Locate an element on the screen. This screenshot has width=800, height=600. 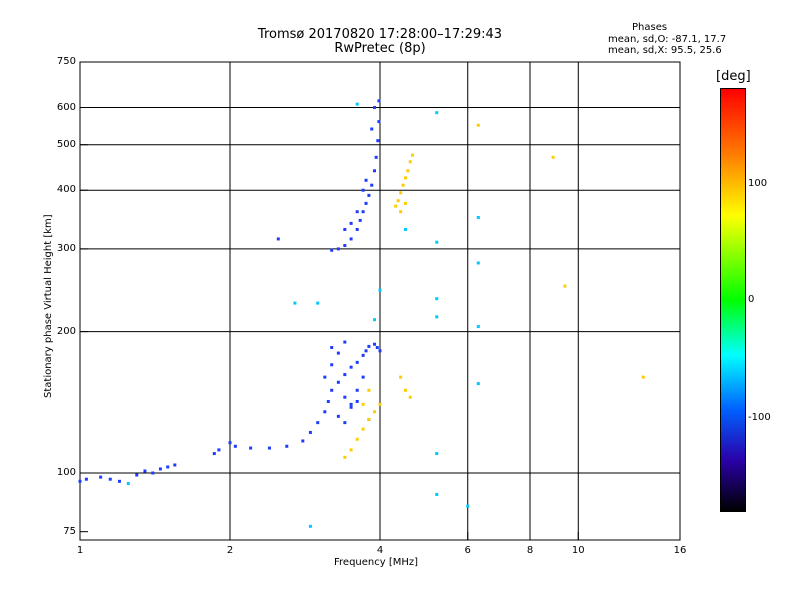
phase-stats-x-mode: mean, sd,X: 95.5, 25.6 is located at coordinates (665, 50).